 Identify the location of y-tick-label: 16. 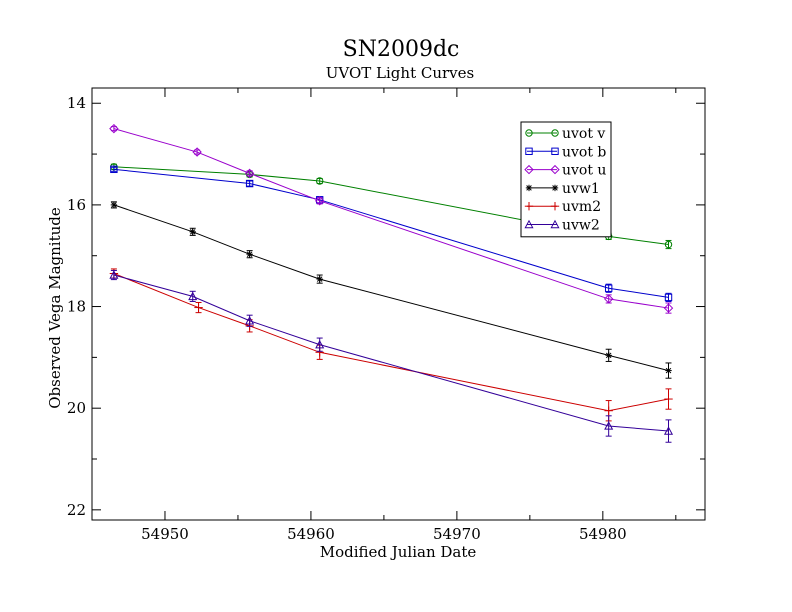
(76, 205).